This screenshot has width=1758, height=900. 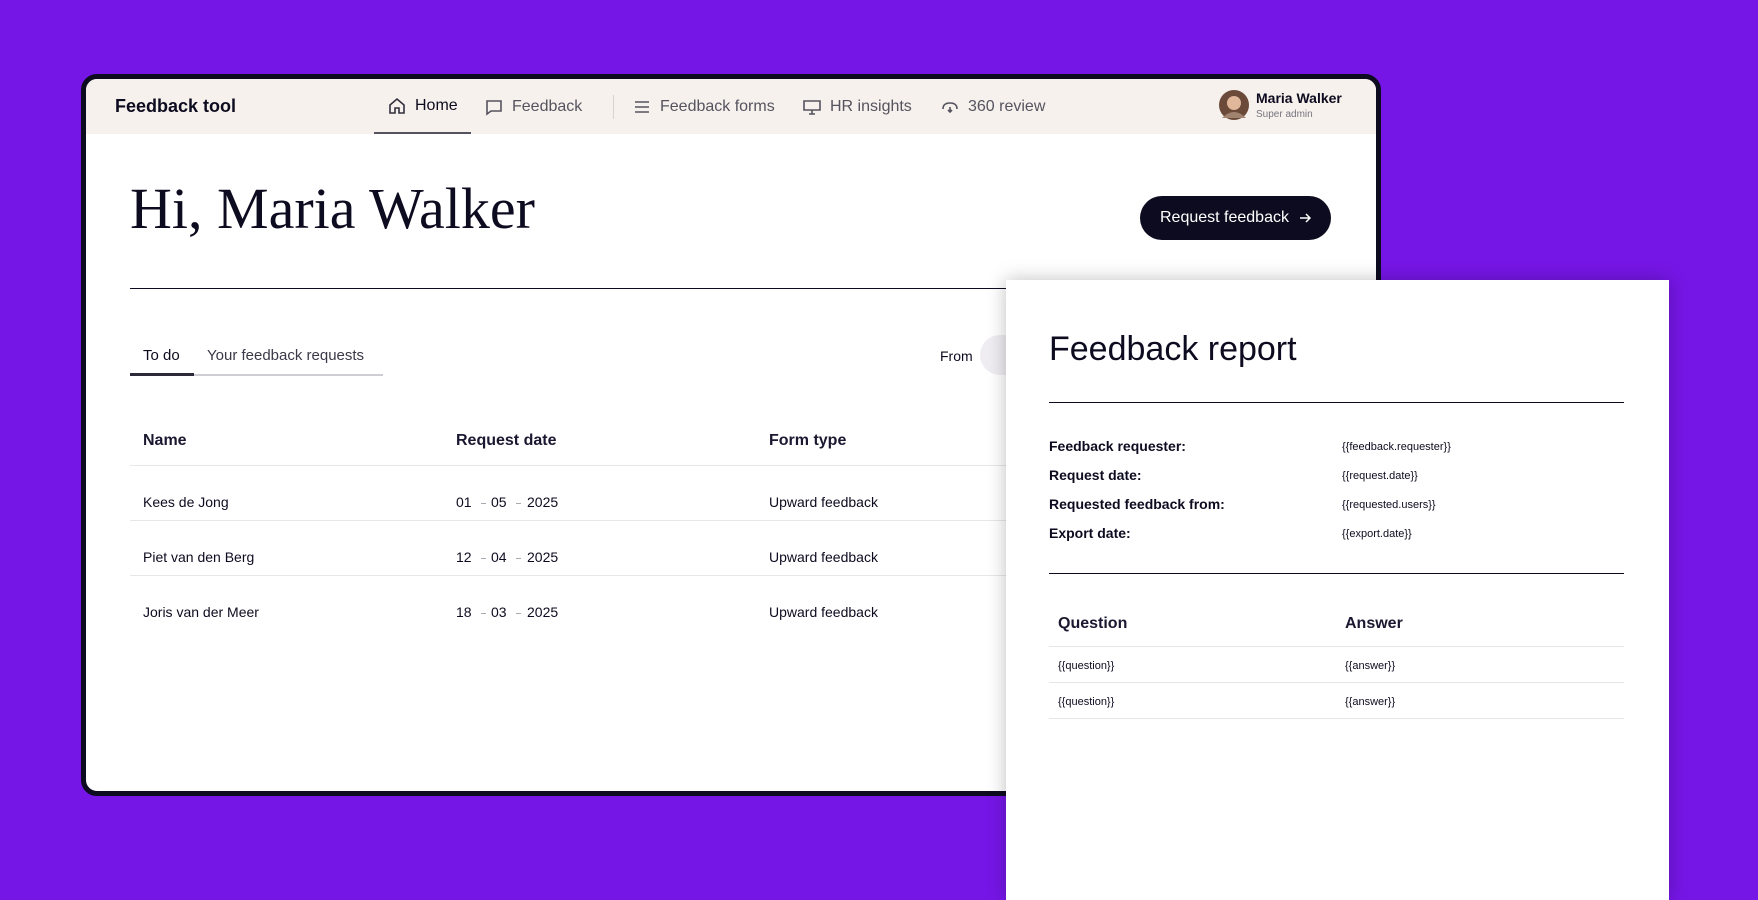 I want to click on nav-item: 360 review, so click(x=992, y=106).